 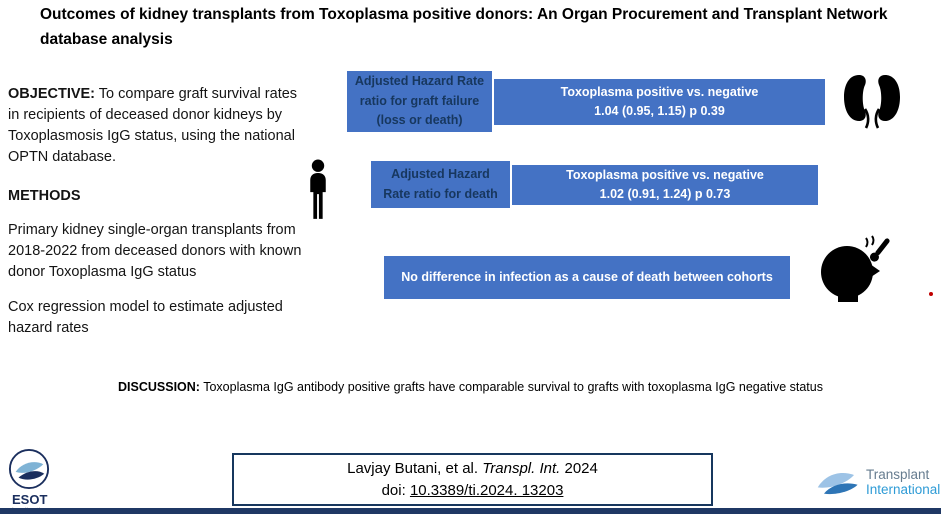 I want to click on citation-line-1: Lavjay Butani, et al. Transpl. Int. 2024, so click(x=472, y=469).